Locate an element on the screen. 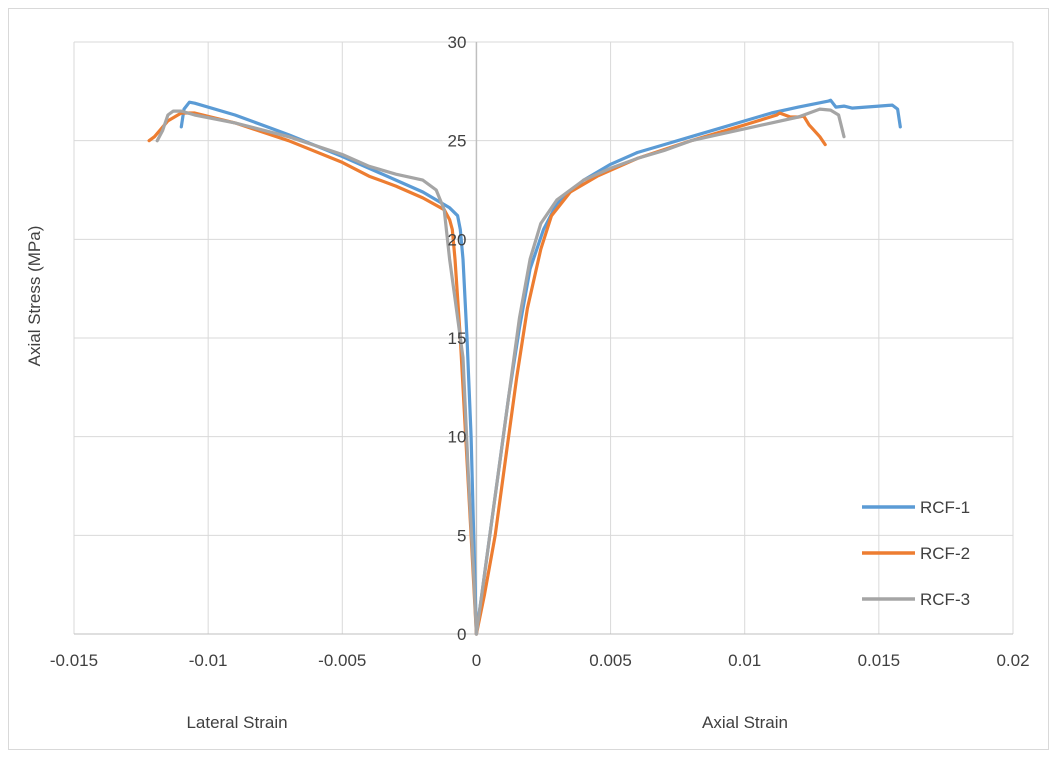 Image resolution: width=1057 pixels, height=763 pixels. x-tick-label: -0.015 is located at coordinates (74, 660).